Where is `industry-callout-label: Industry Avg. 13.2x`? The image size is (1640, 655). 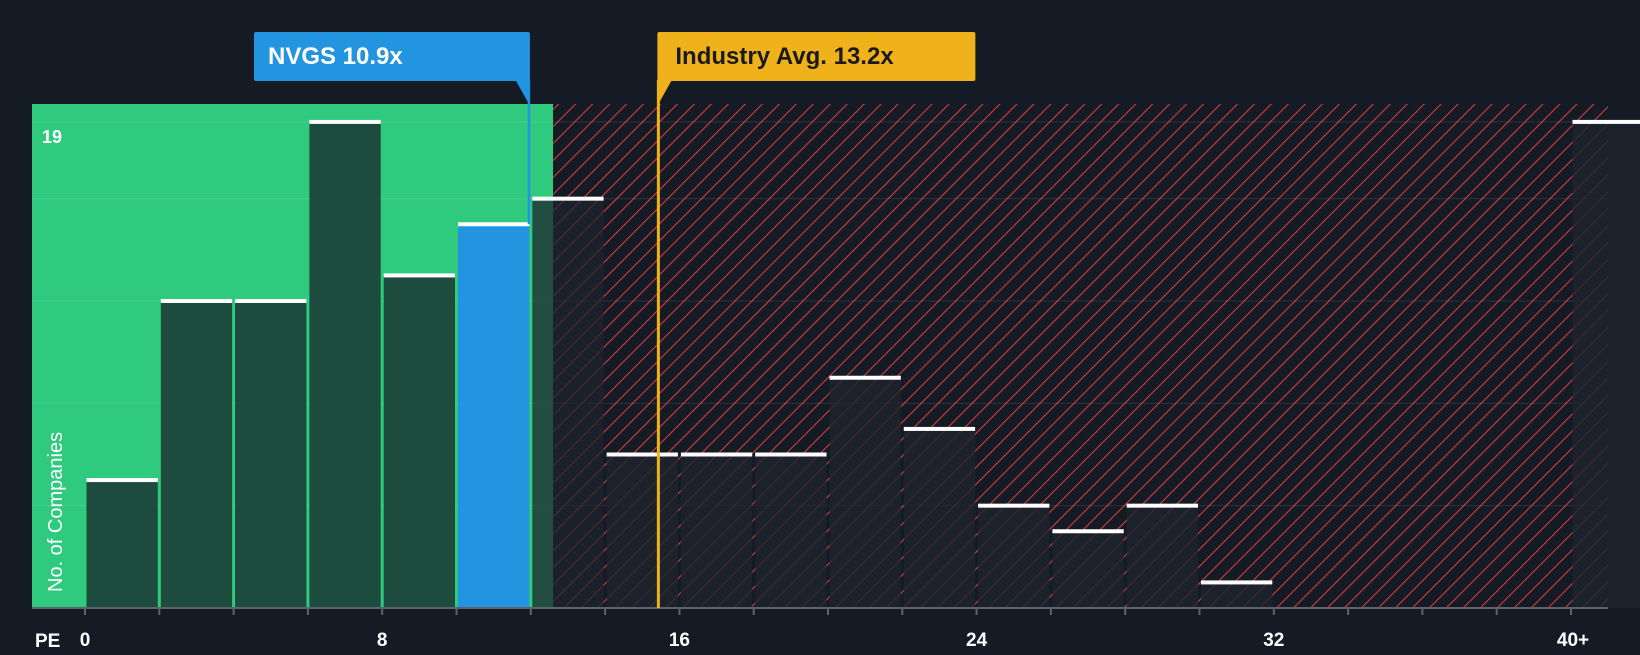
industry-callout-label: Industry Avg. 13.2x is located at coordinates (784, 56).